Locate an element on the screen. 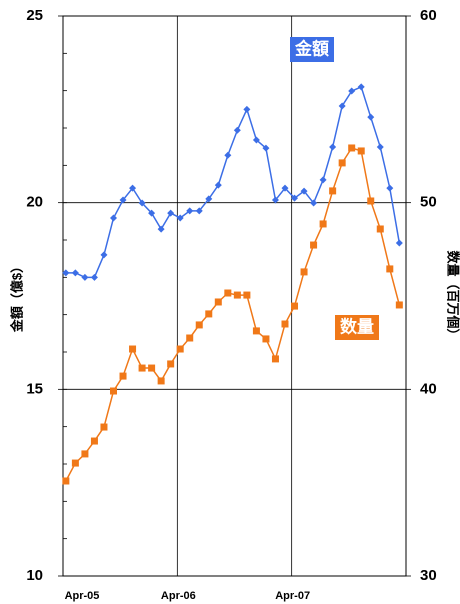  y2-tick-label: 30 is located at coordinates (428, 575).